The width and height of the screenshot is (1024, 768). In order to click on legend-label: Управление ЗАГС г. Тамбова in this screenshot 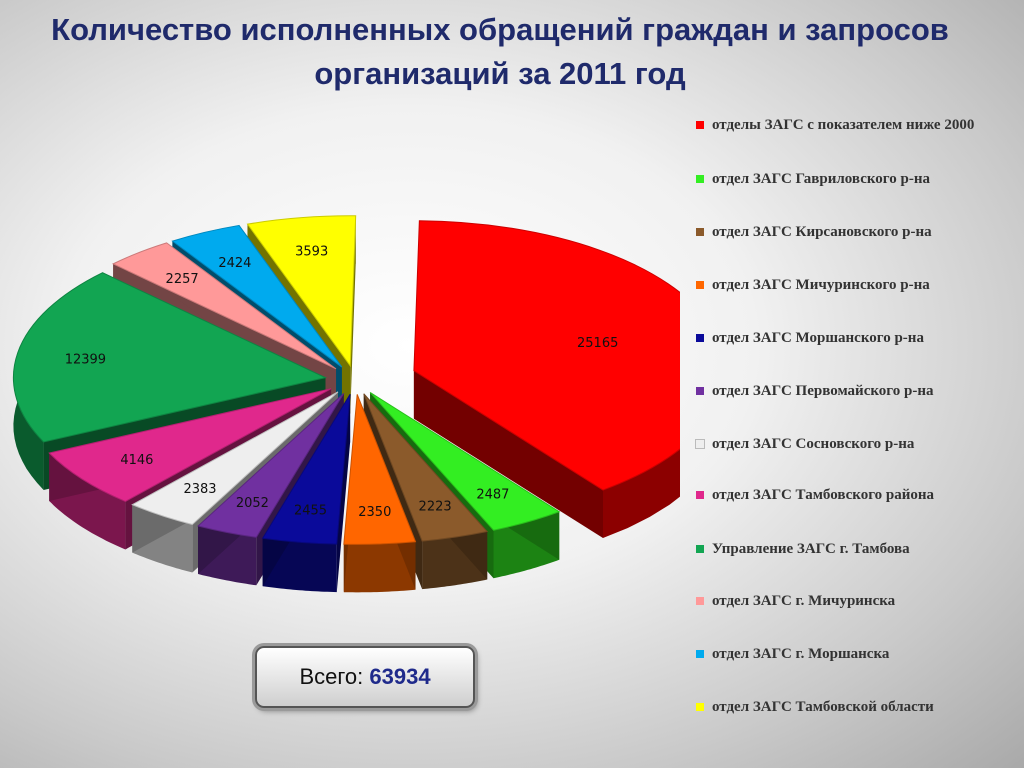, I will do `click(811, 549)`.